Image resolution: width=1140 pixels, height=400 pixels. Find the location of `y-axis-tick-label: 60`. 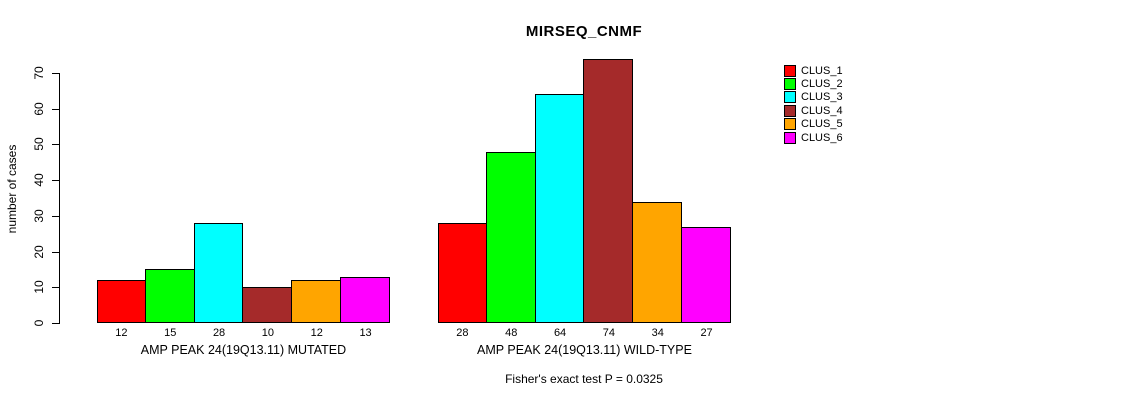

y-axis-tick-label: 60 is located at coordinates (39, 109).